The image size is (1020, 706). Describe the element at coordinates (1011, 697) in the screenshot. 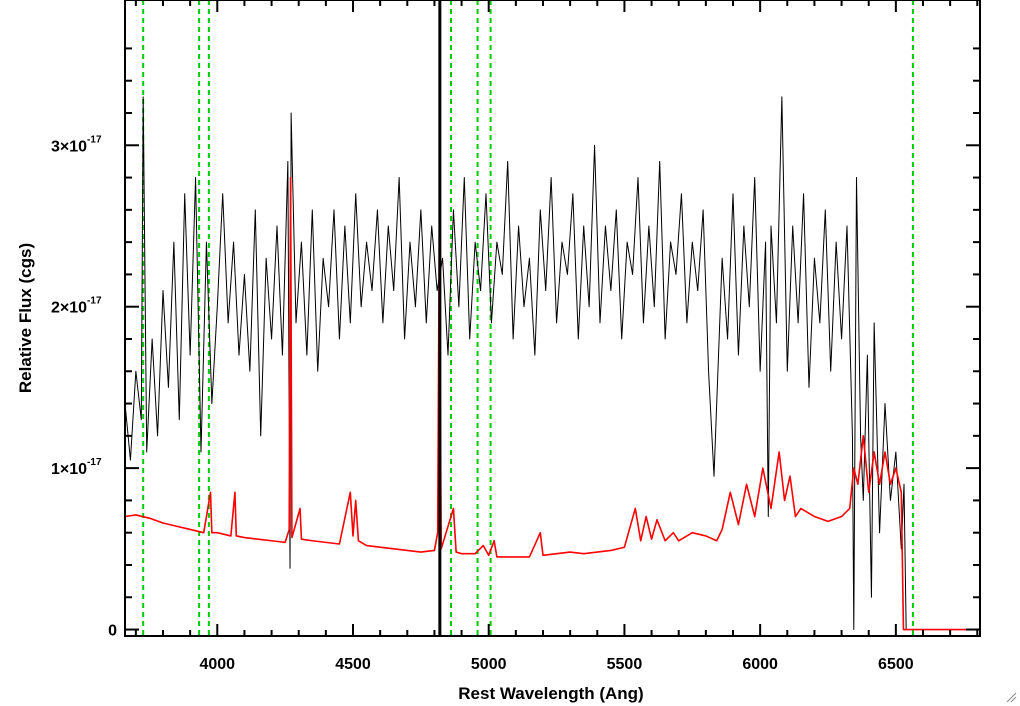

I see `resize-grip-icon` at that location.